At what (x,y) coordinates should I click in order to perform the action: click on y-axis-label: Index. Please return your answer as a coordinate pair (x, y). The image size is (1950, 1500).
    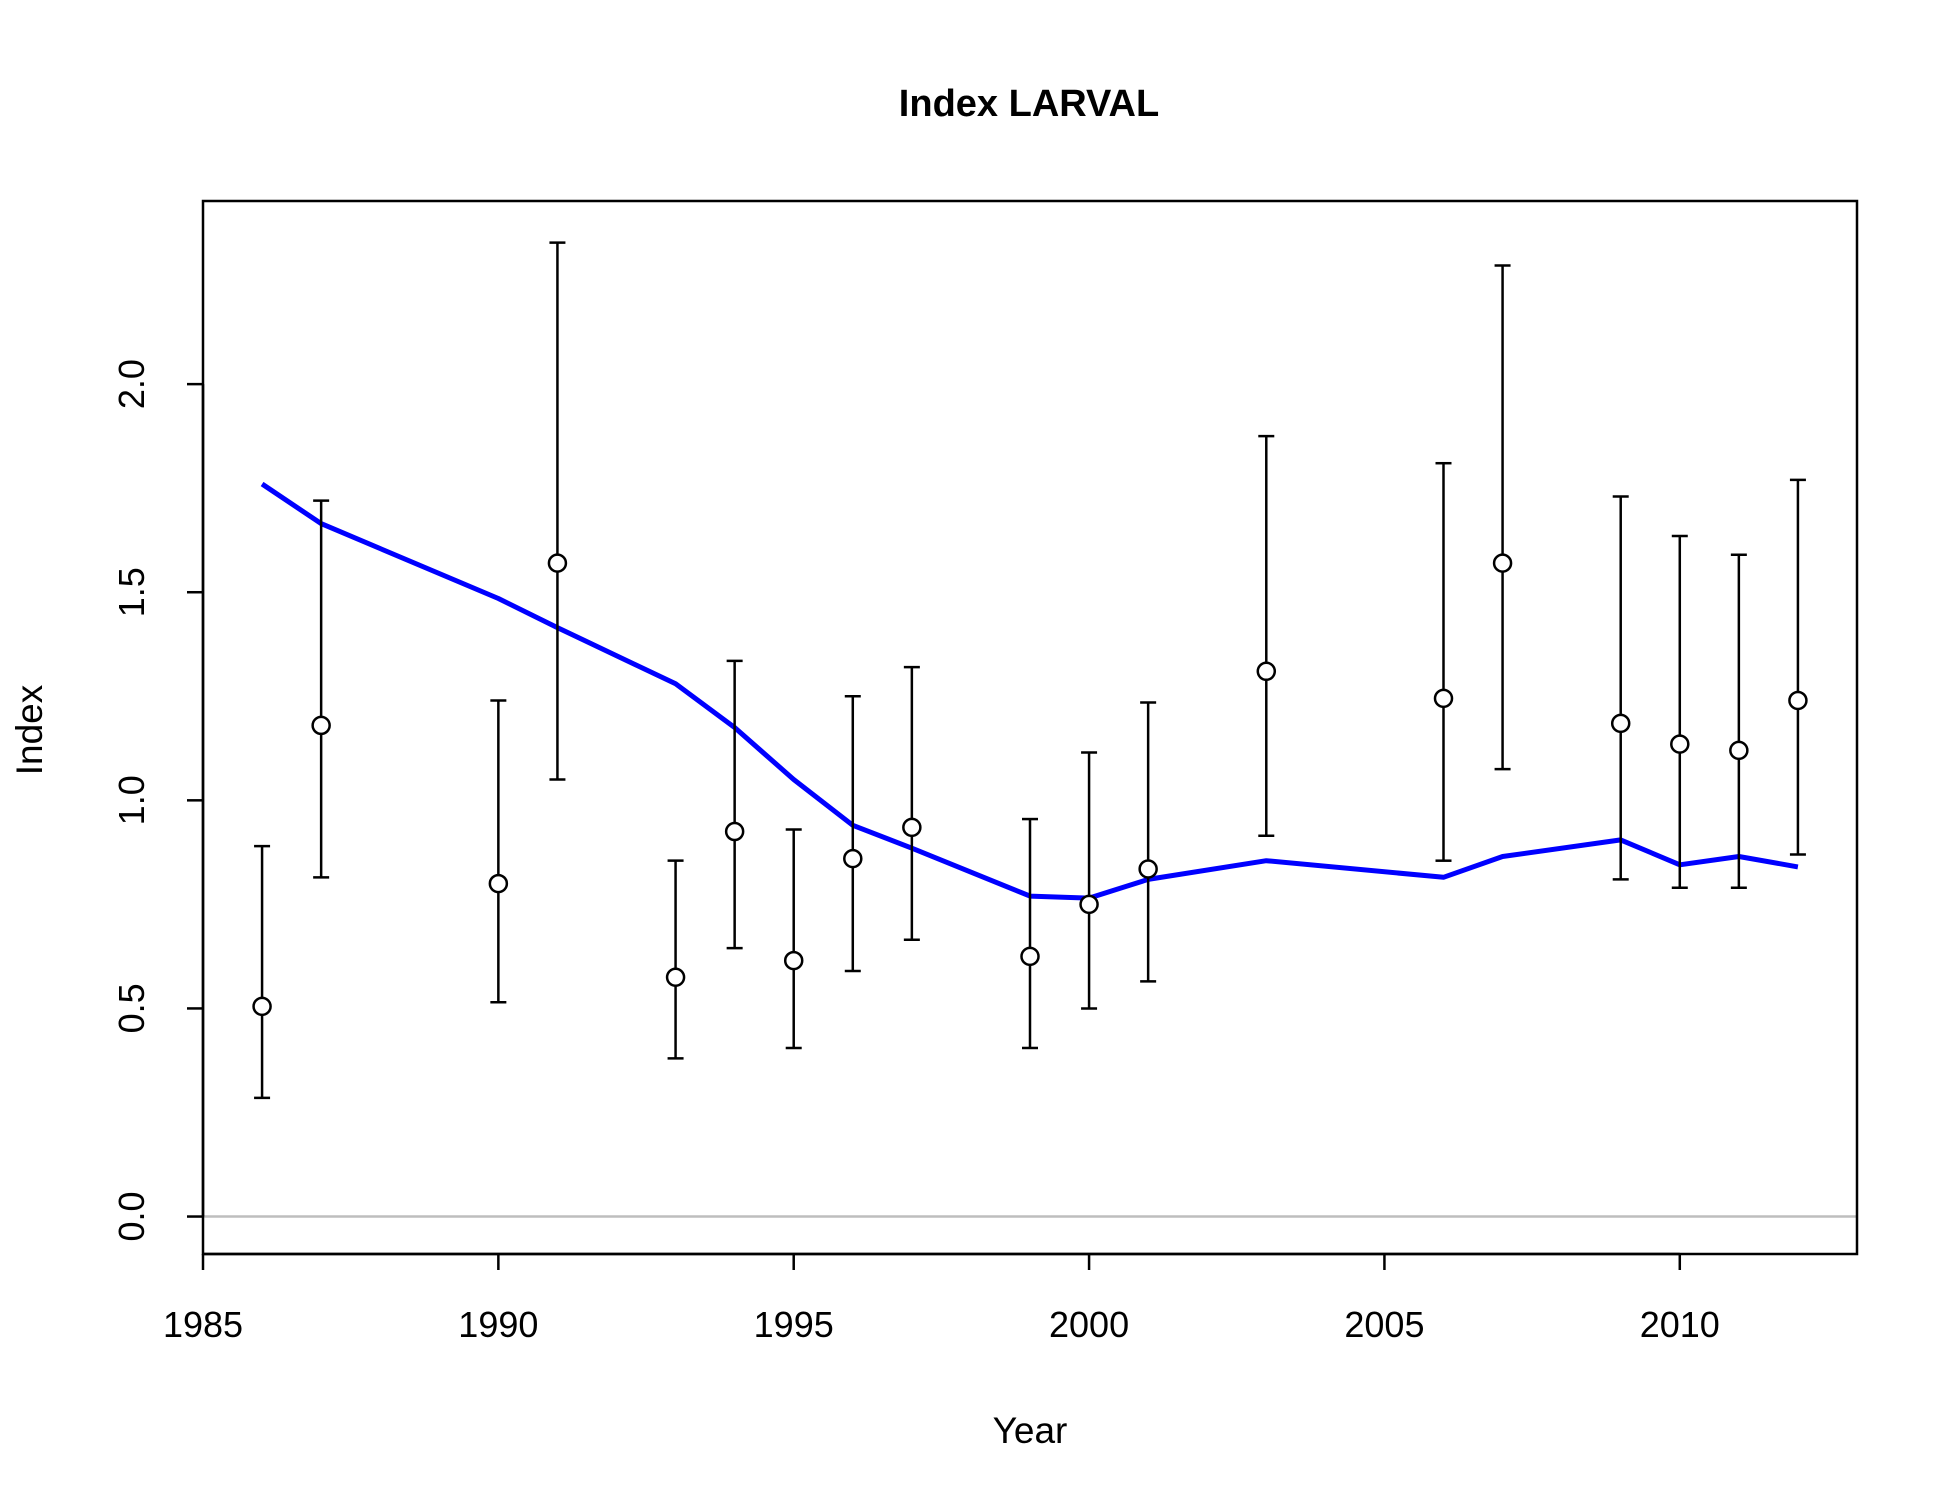
    Looking at the image, I should click on (29, 729).